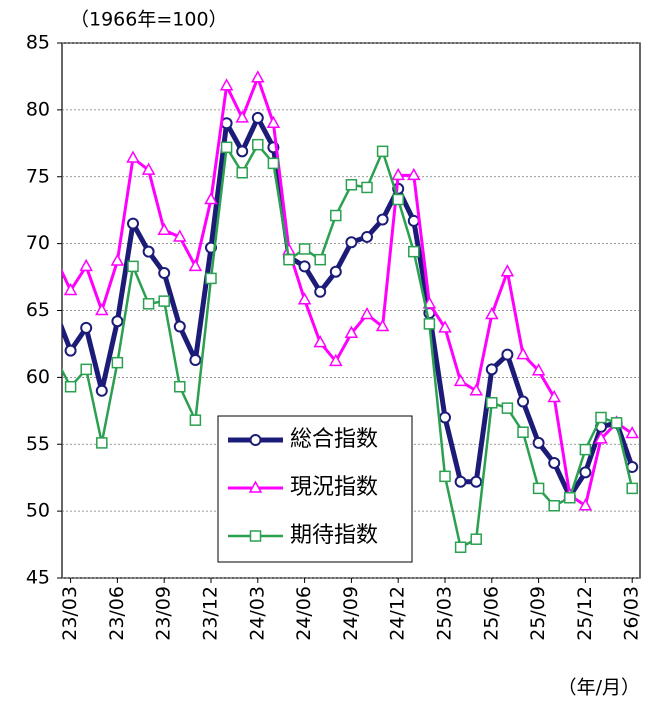 The height and width of the screenshot is (701, 645). I want to click on y-tick-label: 55, so click(38, 444).